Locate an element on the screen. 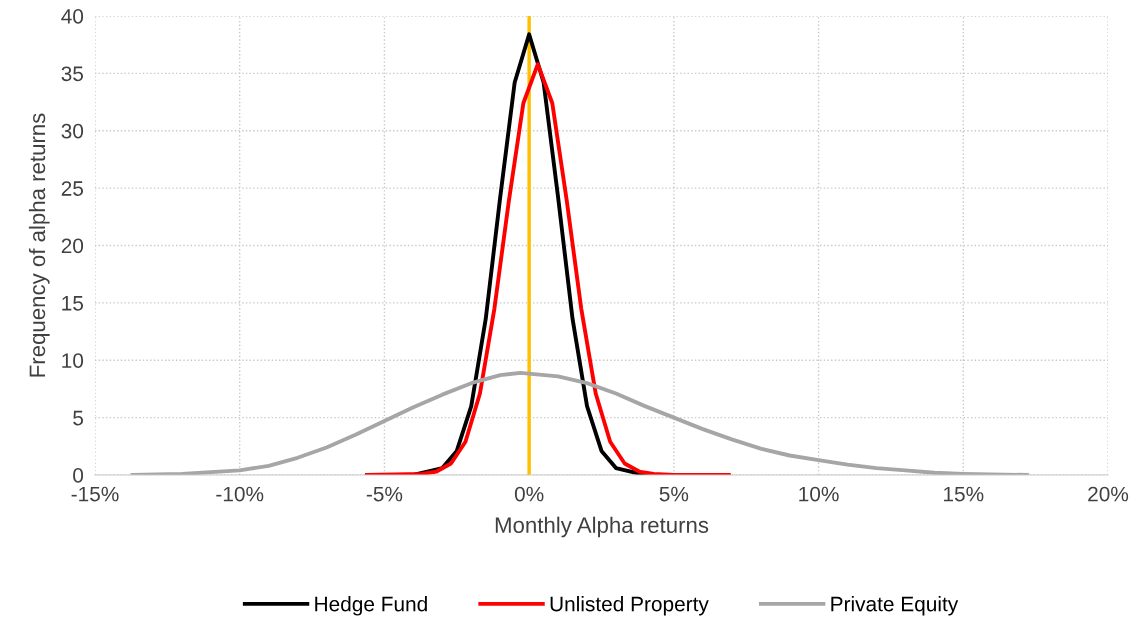 Image resolution: width=1134 pixels, height=624 pixels. y-tick-label: 15 is located at coordinates (73, 303).